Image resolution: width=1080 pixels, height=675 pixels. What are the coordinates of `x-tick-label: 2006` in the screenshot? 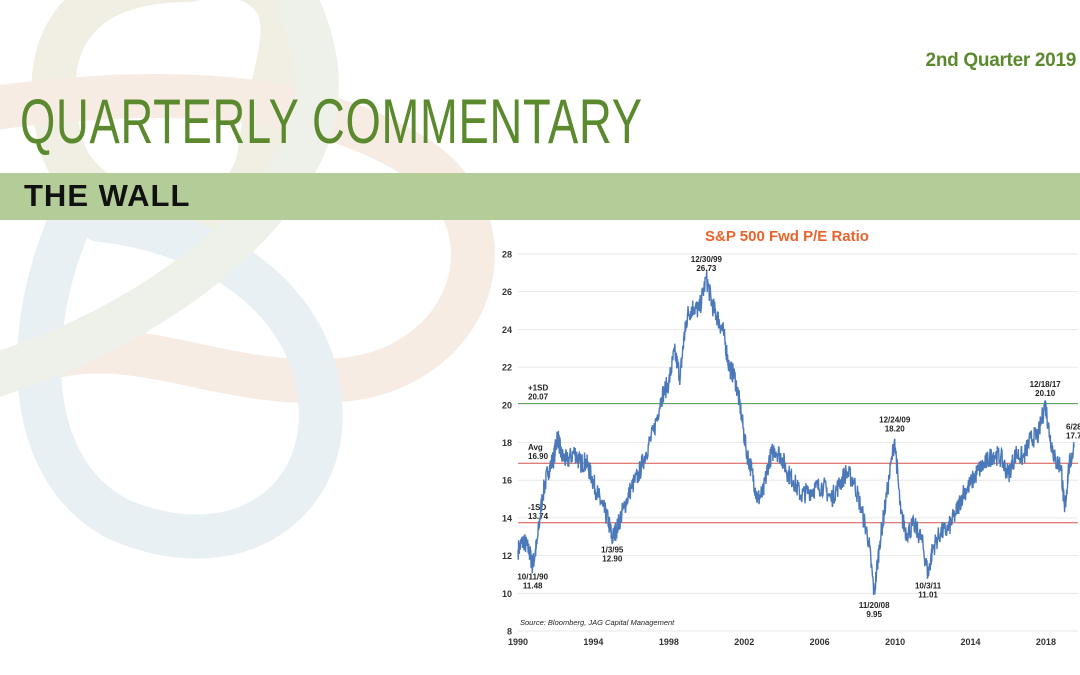 It's located at (820, 642).